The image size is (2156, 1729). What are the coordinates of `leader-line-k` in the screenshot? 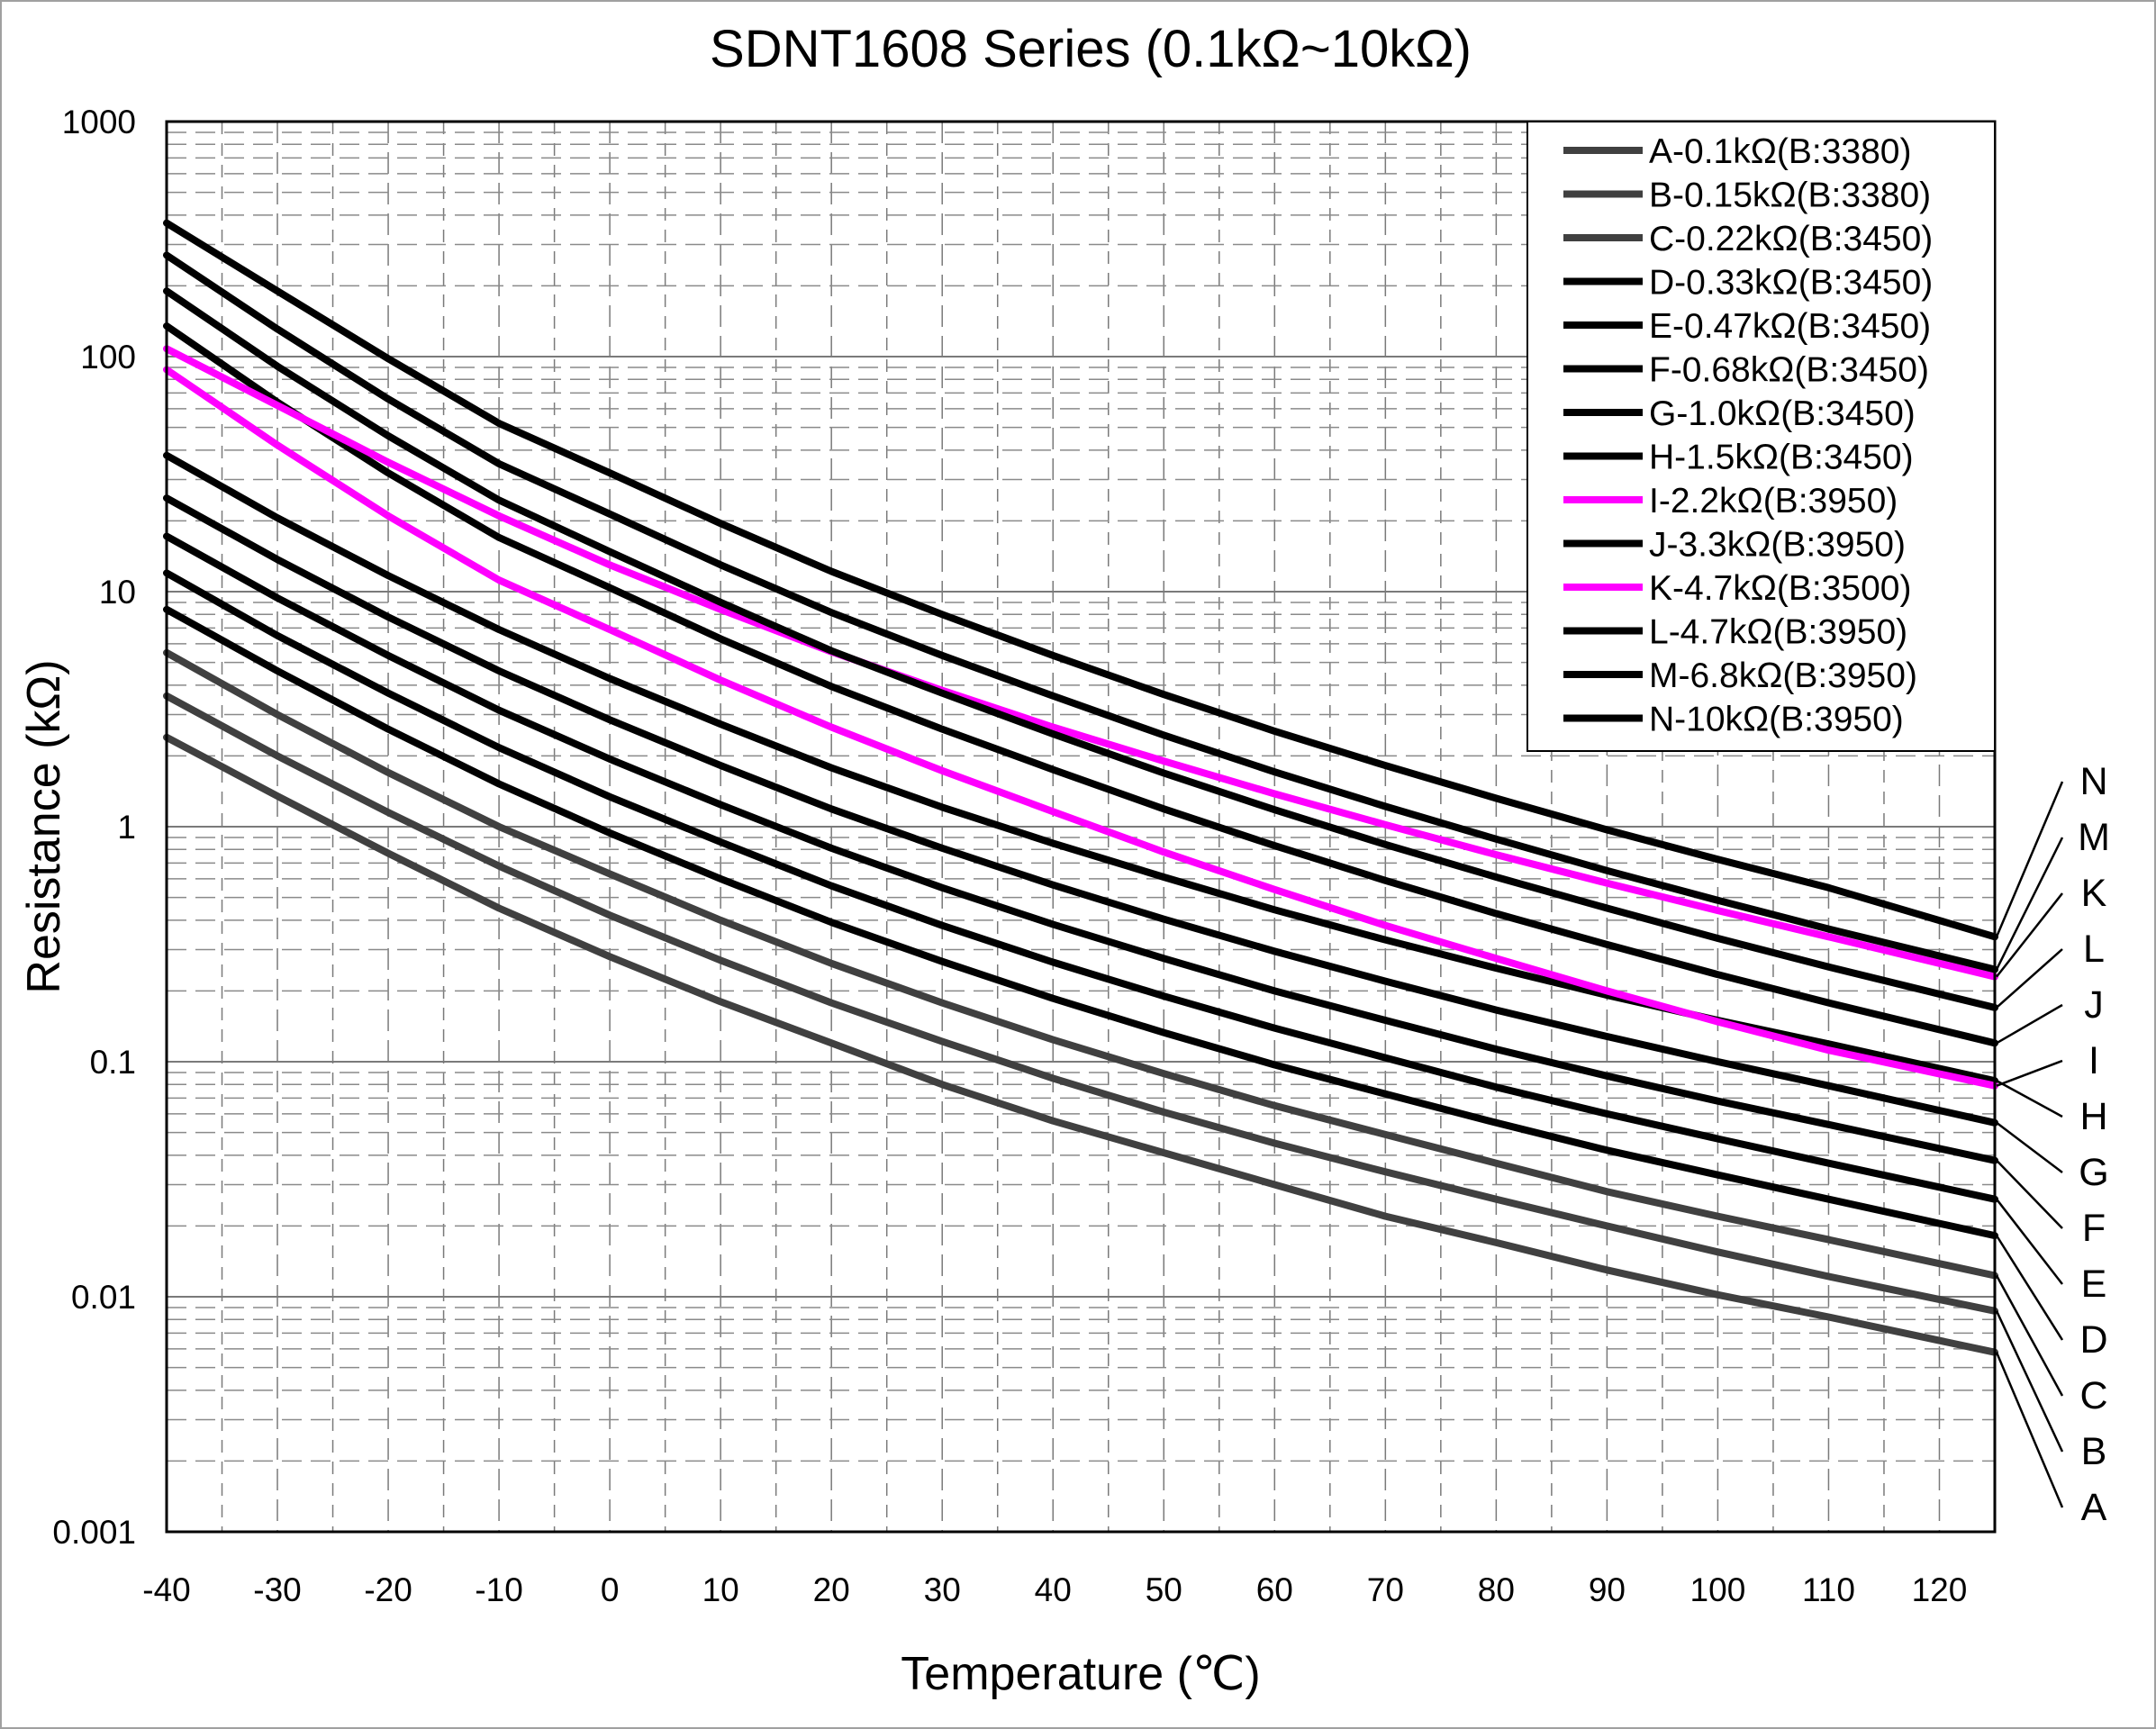 It's located at (2030, 935).